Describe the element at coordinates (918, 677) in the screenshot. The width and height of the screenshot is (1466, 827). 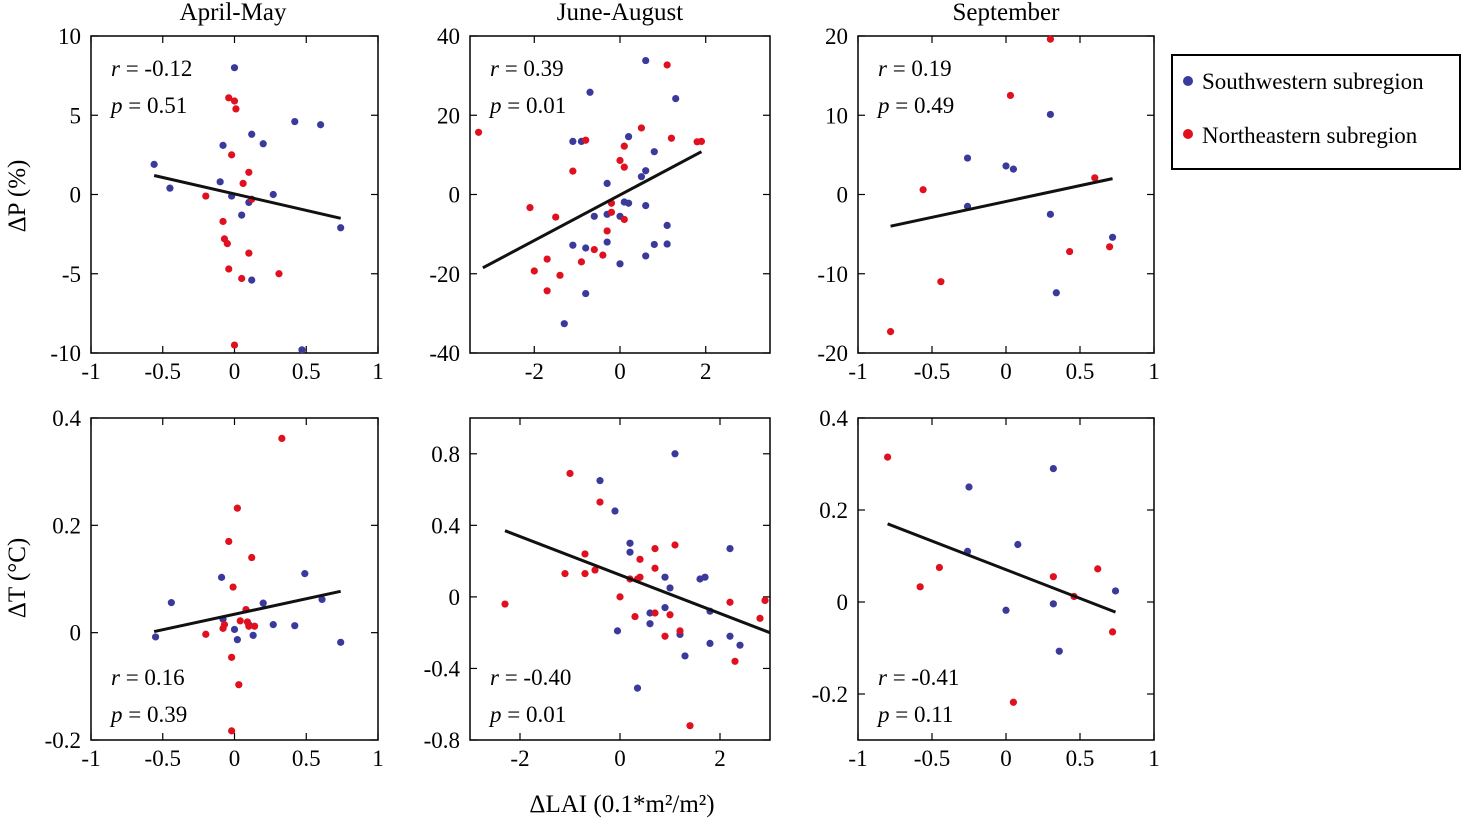
I see `stat-r: r = -0.41` at that location.